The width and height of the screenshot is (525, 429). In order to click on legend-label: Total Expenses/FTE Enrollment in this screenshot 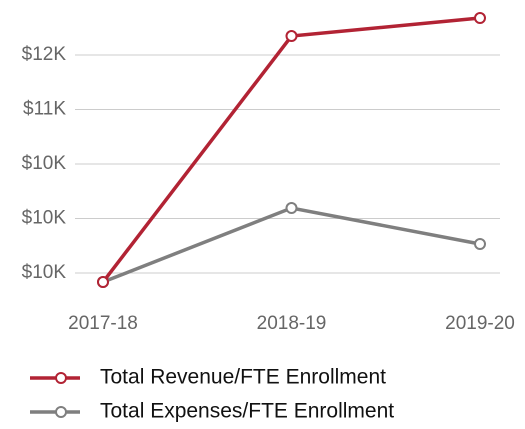, I will do `click(247, 411)`.